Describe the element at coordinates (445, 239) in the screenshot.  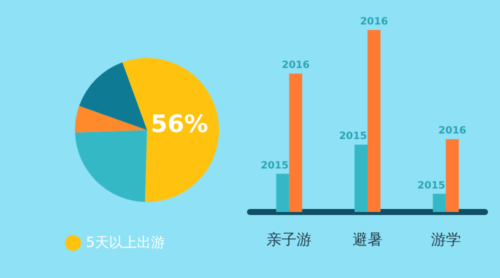
I see `x-tick-label: 游学` at that location.